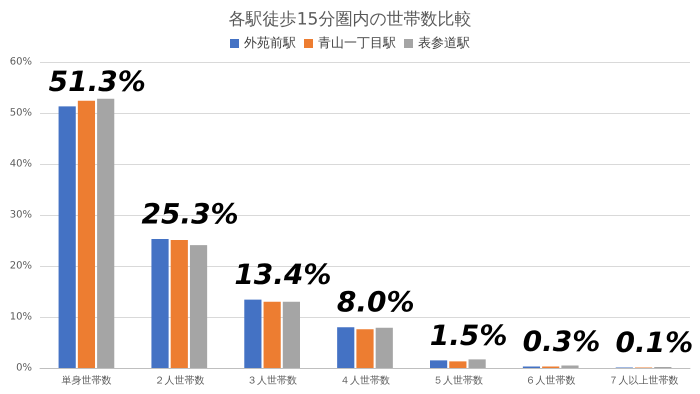 The width and height of the screenshot is (700, 394). What do you see at coordinates (457, 380) in the screenshot?
I see `x-tick-label: ５人世帯数` at bounding box center [457, 380].